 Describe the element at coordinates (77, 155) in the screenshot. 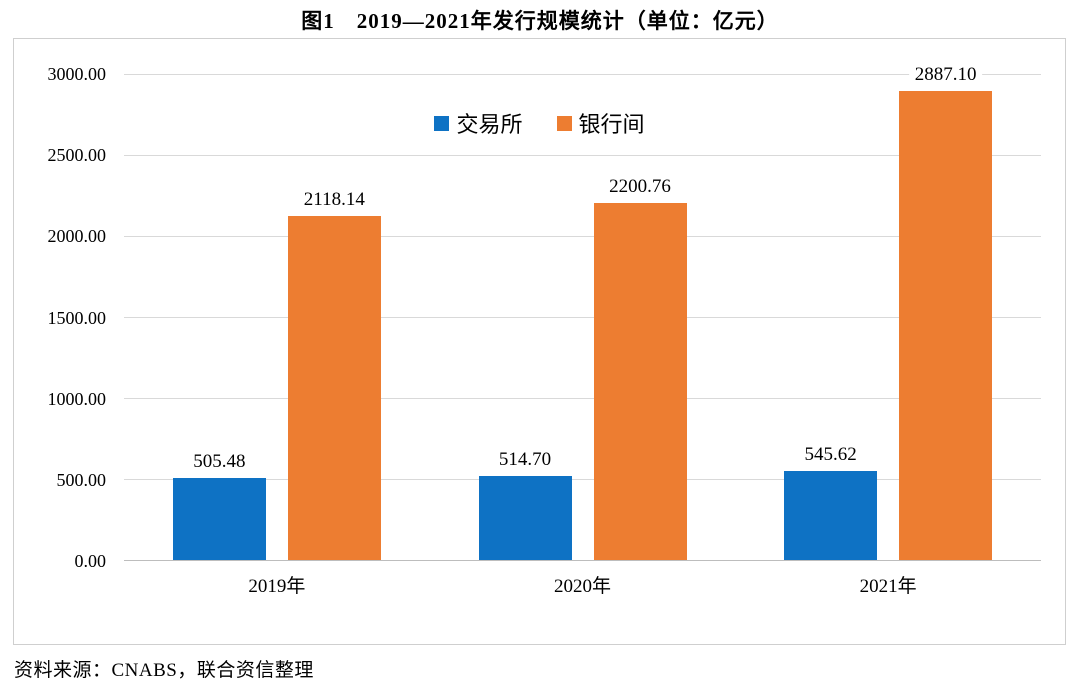

I see `y-tick-label: 2500.00` at that location.